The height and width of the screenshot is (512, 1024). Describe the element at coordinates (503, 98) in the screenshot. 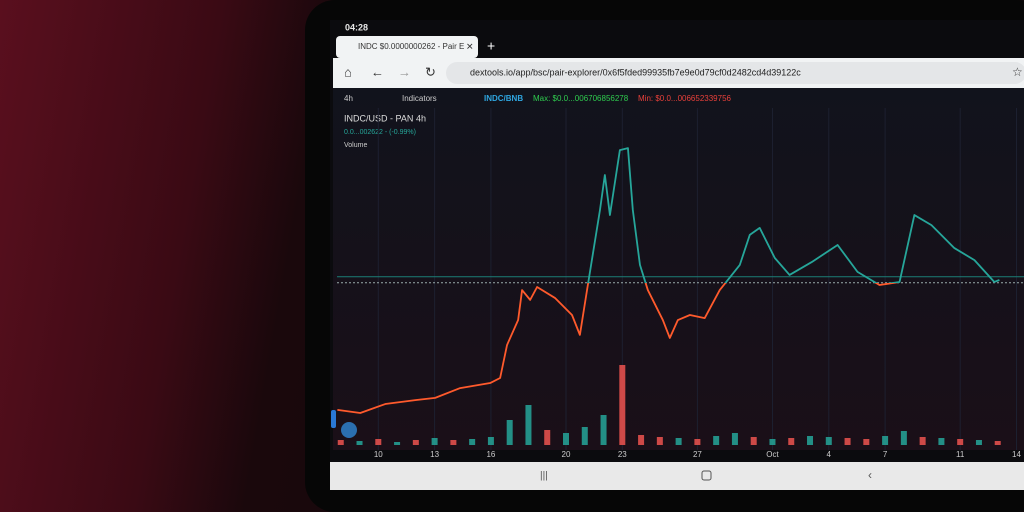

I see `pair: INDC/BNB` at that location.